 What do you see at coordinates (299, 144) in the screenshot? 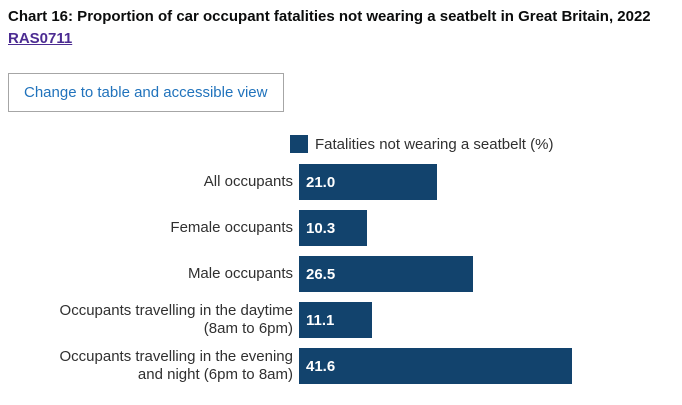
I see `legend-swatch` at bounding box center [299, 144].